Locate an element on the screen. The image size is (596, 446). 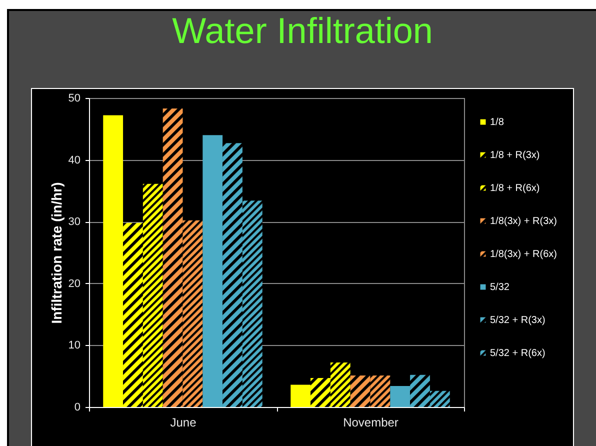
y-axis-title: Infiltration rate (in/hr) is located at coordinates (56, 253).